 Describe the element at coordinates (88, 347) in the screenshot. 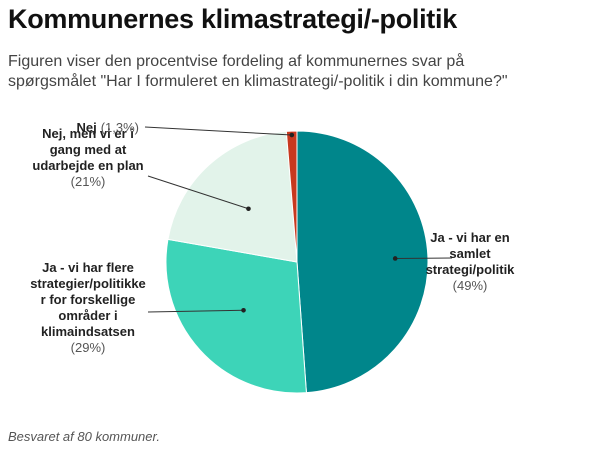

I see `slice-label-percent: (29%)` at that location.